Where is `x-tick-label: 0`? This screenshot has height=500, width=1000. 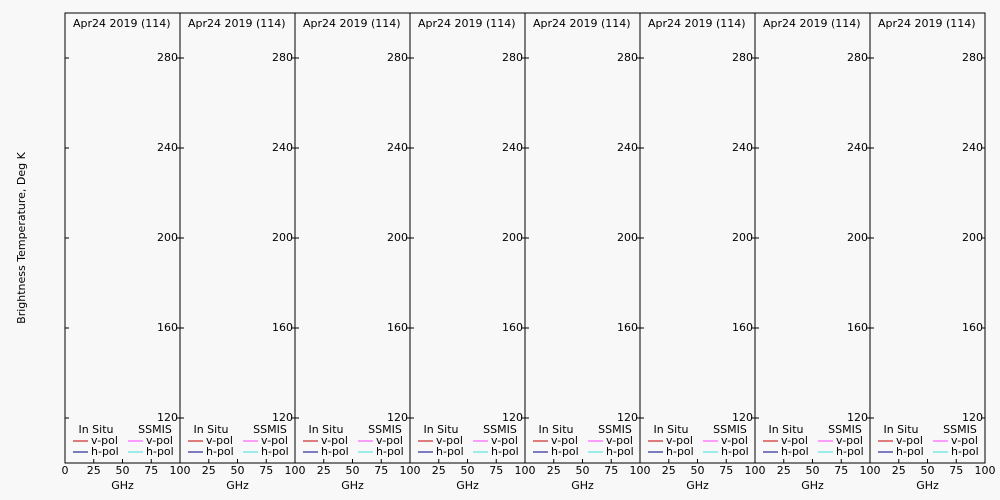
x-tick-label: 0 is located at coordinates (65, 470).